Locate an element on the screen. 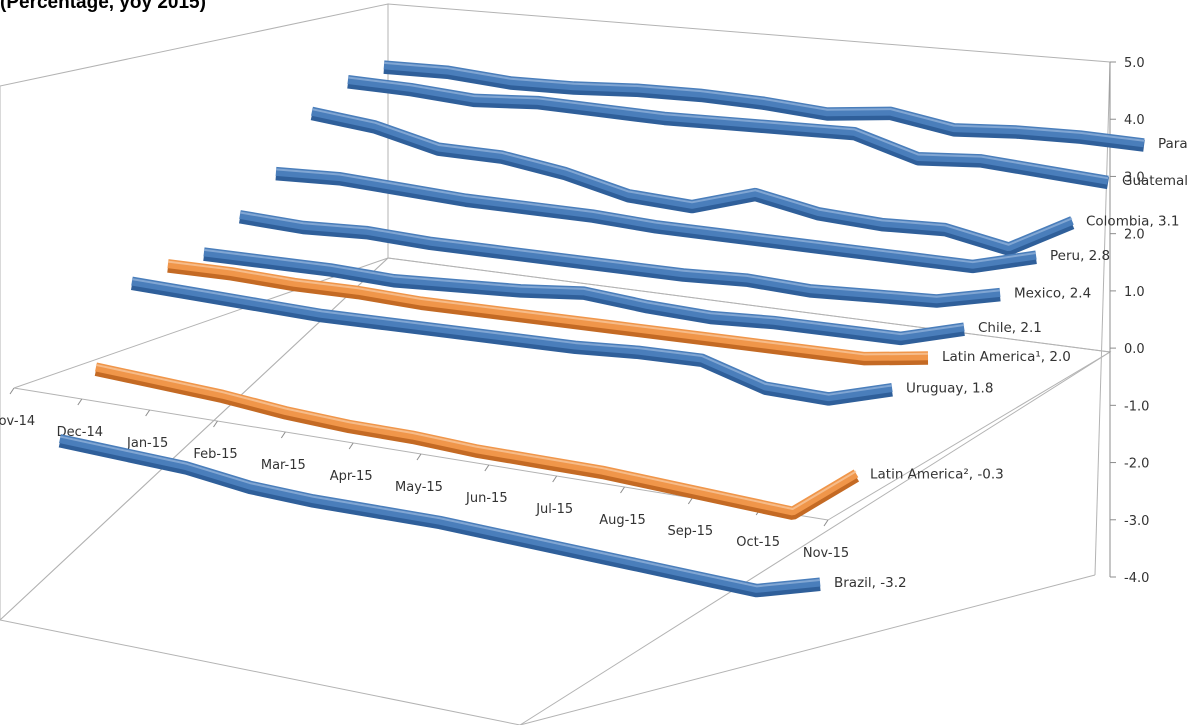  x-tick-label: Sep-15 is located at coordinates (690, 531).